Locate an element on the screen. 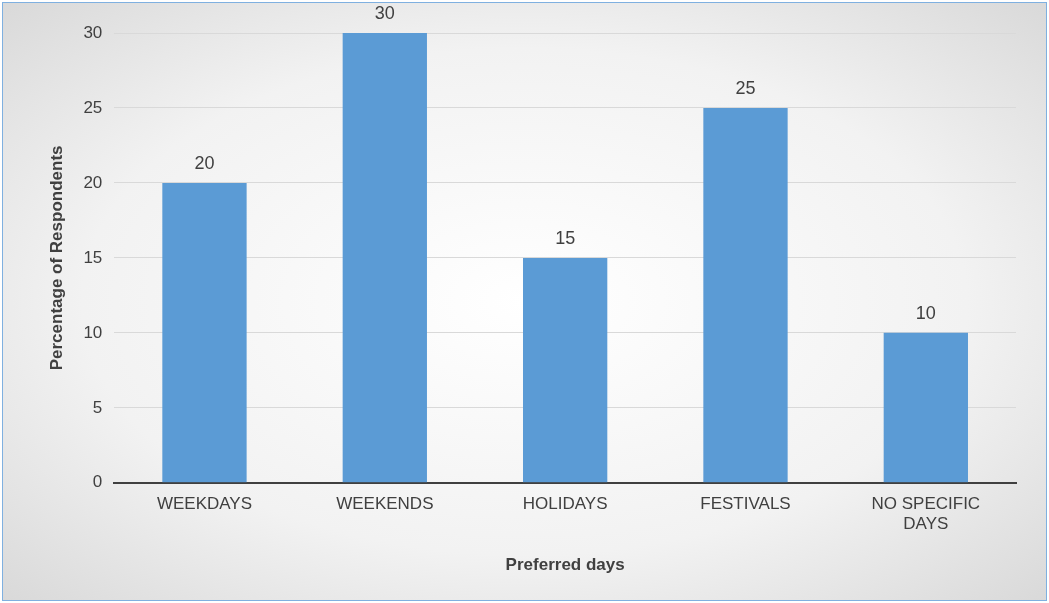 This screenshot has width=1049, height=603. x-axis-title: Preferred days is located at coordinates (565, 565).